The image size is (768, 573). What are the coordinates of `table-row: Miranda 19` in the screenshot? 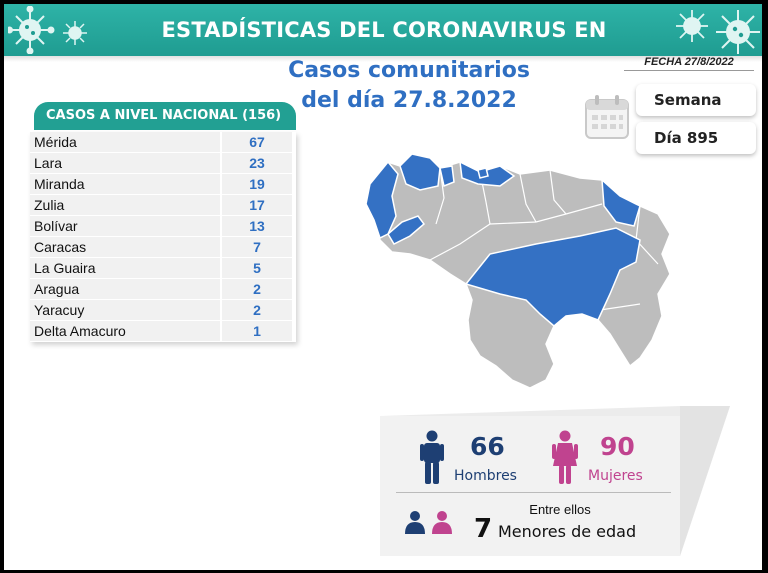 It's located at (163, 184).